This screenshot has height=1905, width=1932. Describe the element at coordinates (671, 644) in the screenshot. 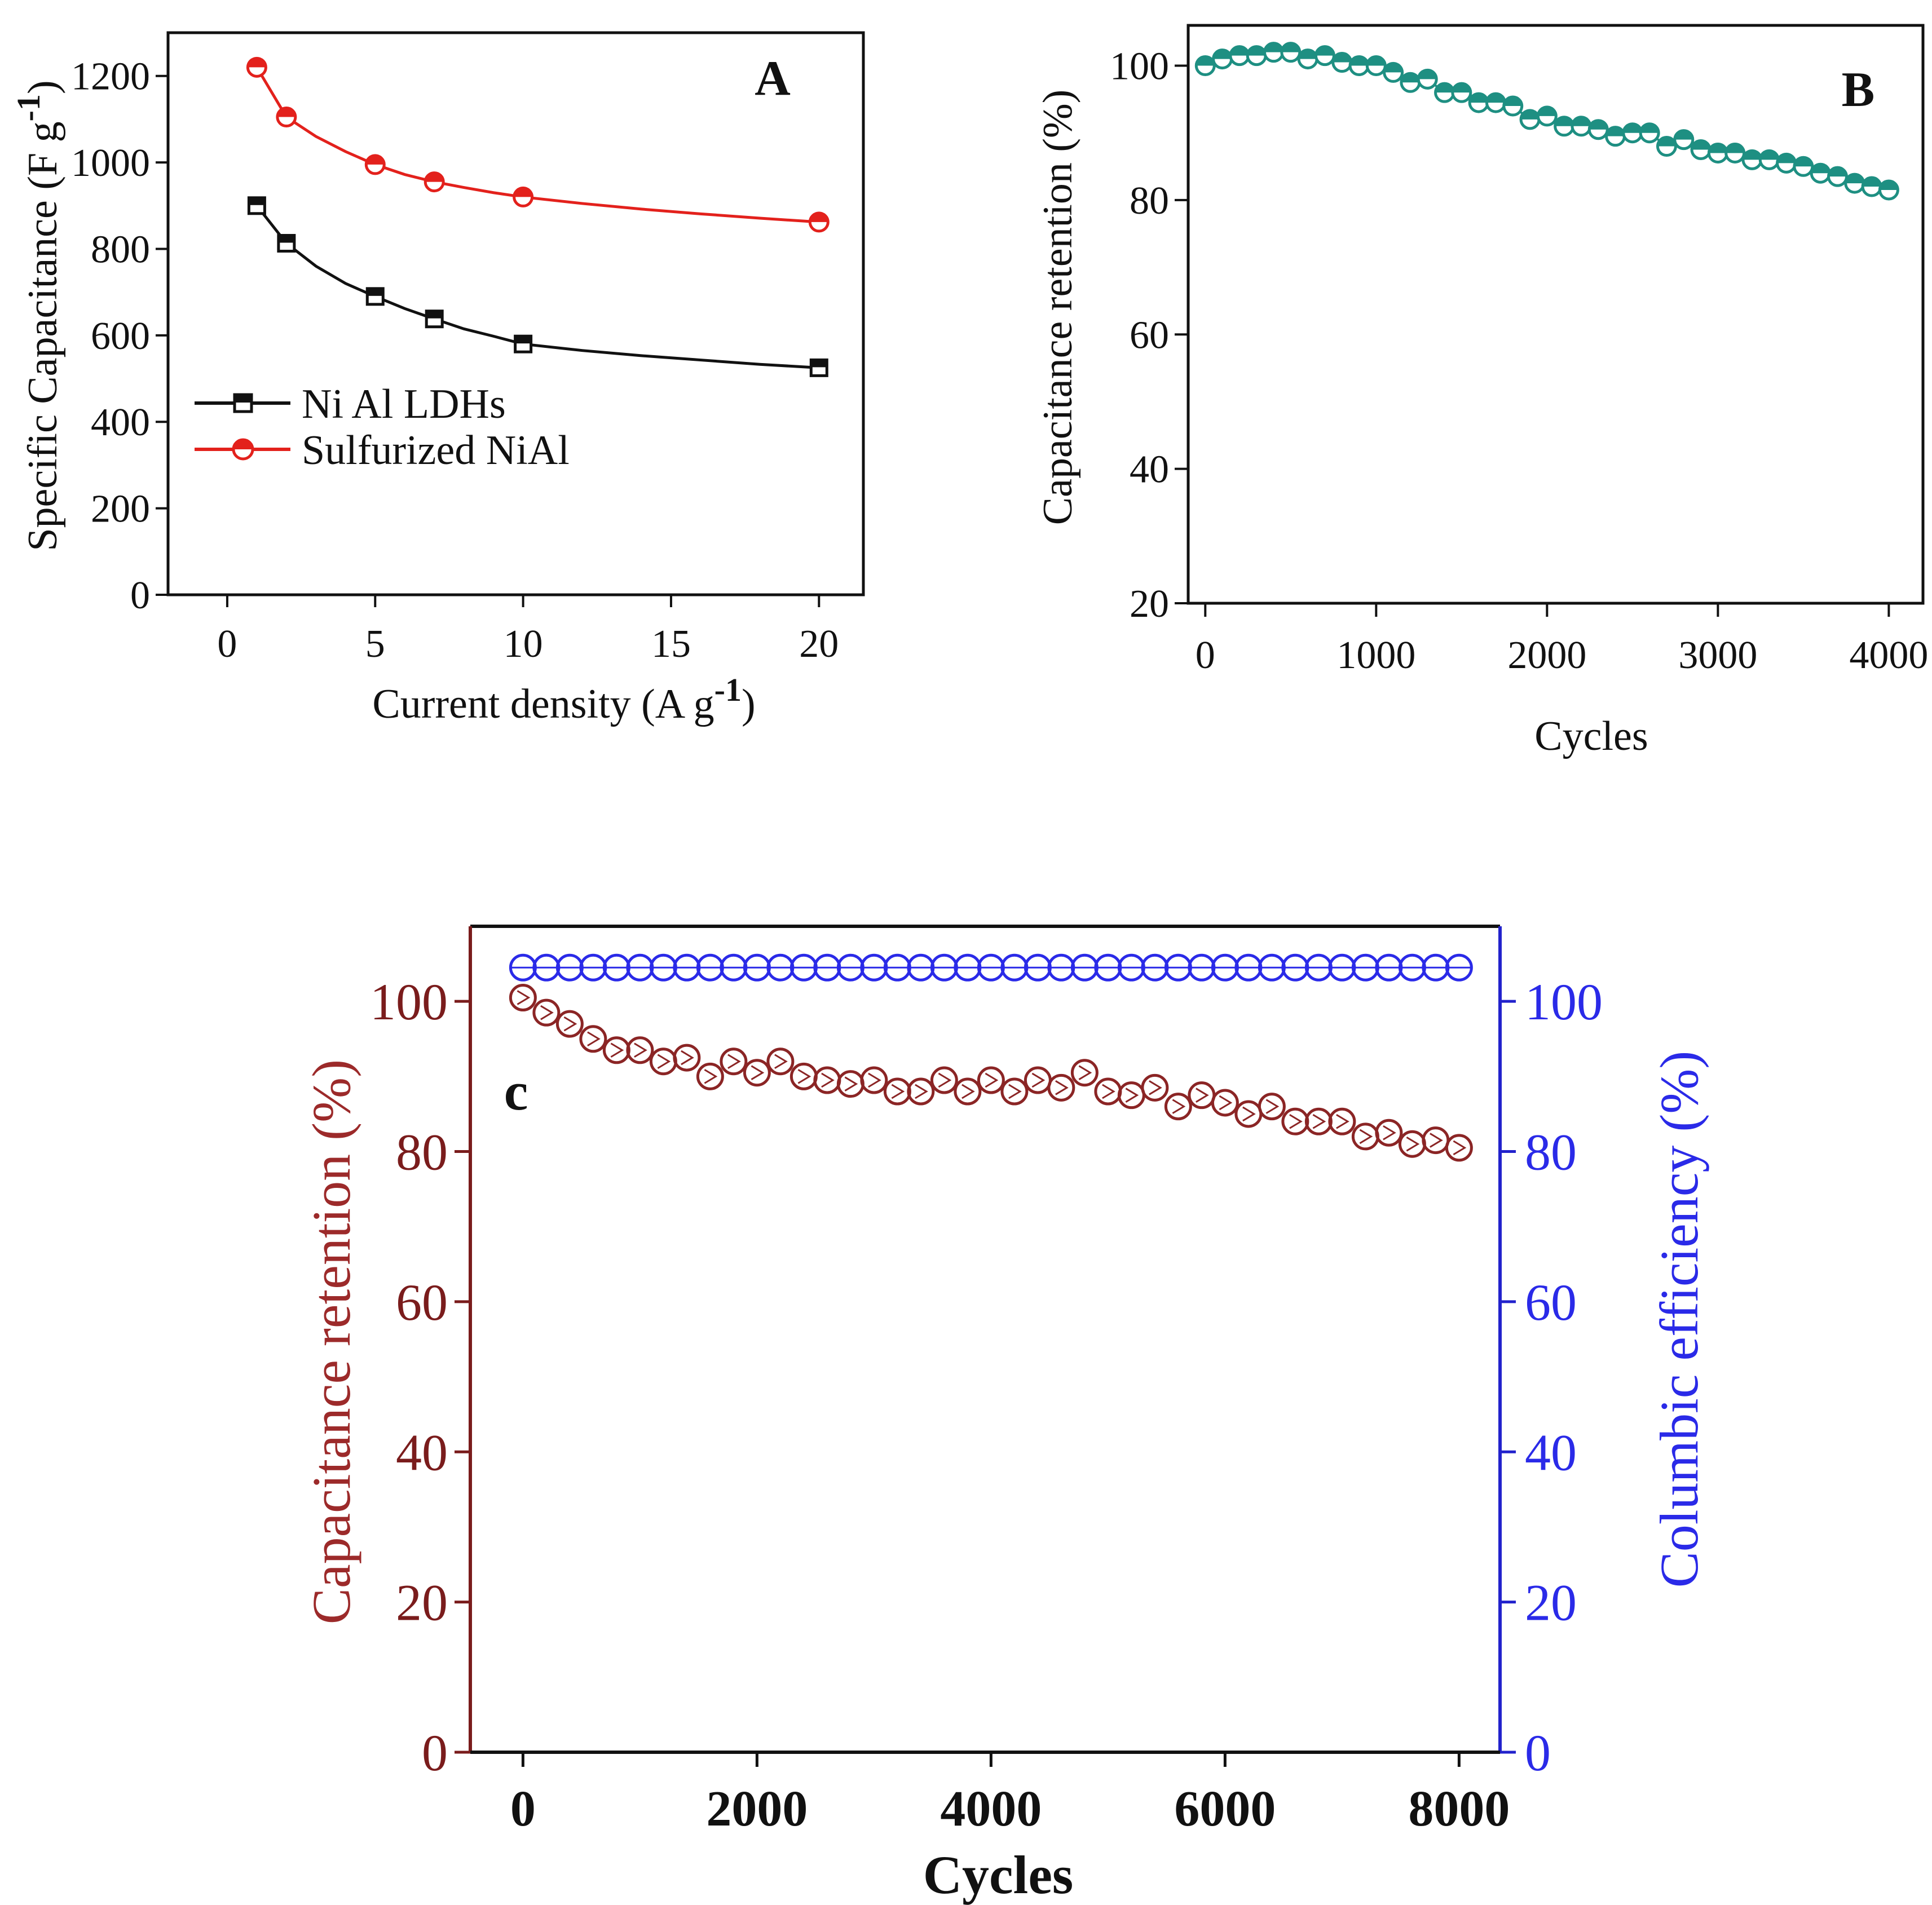

I see `panel-a-x-tick-label: 15` at that location.